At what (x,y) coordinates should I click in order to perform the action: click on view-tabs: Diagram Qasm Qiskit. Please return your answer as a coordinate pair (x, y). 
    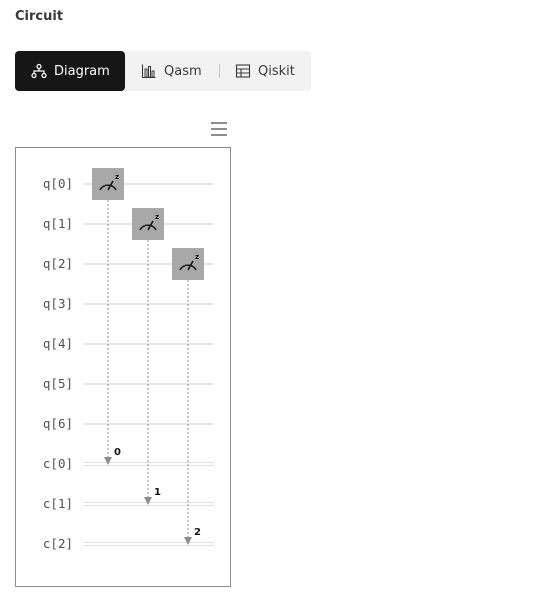
    Looking at the image, I should click on (163, 71).